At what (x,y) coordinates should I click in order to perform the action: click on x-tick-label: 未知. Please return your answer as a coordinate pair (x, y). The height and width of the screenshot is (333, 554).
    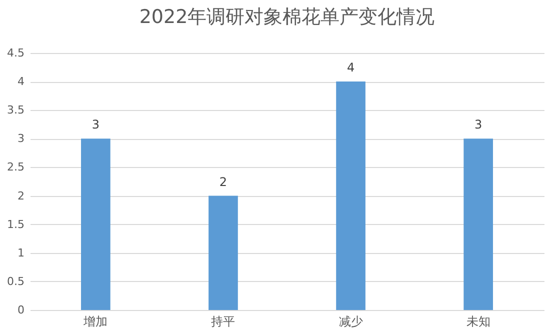
    Looking at the image, I should click on (478, 321).